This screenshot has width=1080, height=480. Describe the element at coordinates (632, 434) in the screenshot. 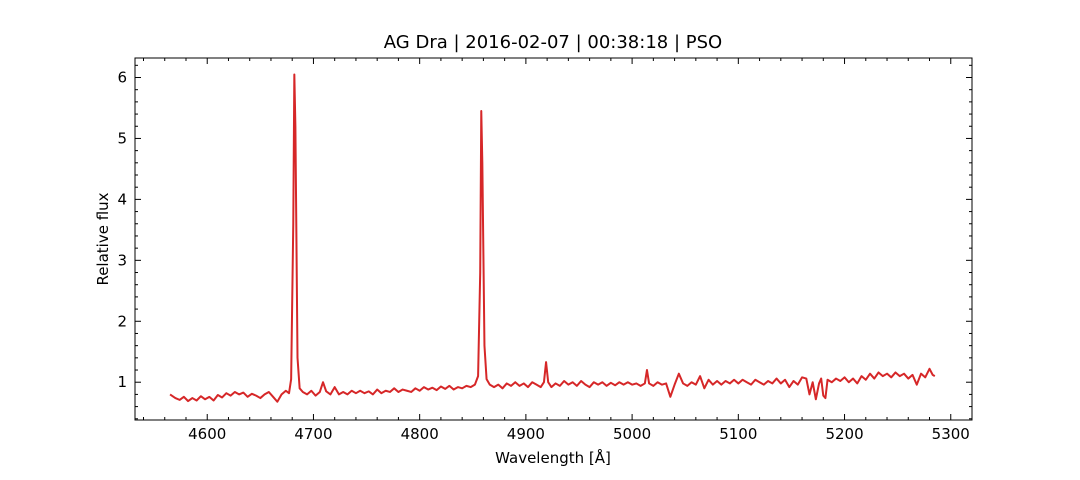

I see `x-tick-label: 5000` at that location.